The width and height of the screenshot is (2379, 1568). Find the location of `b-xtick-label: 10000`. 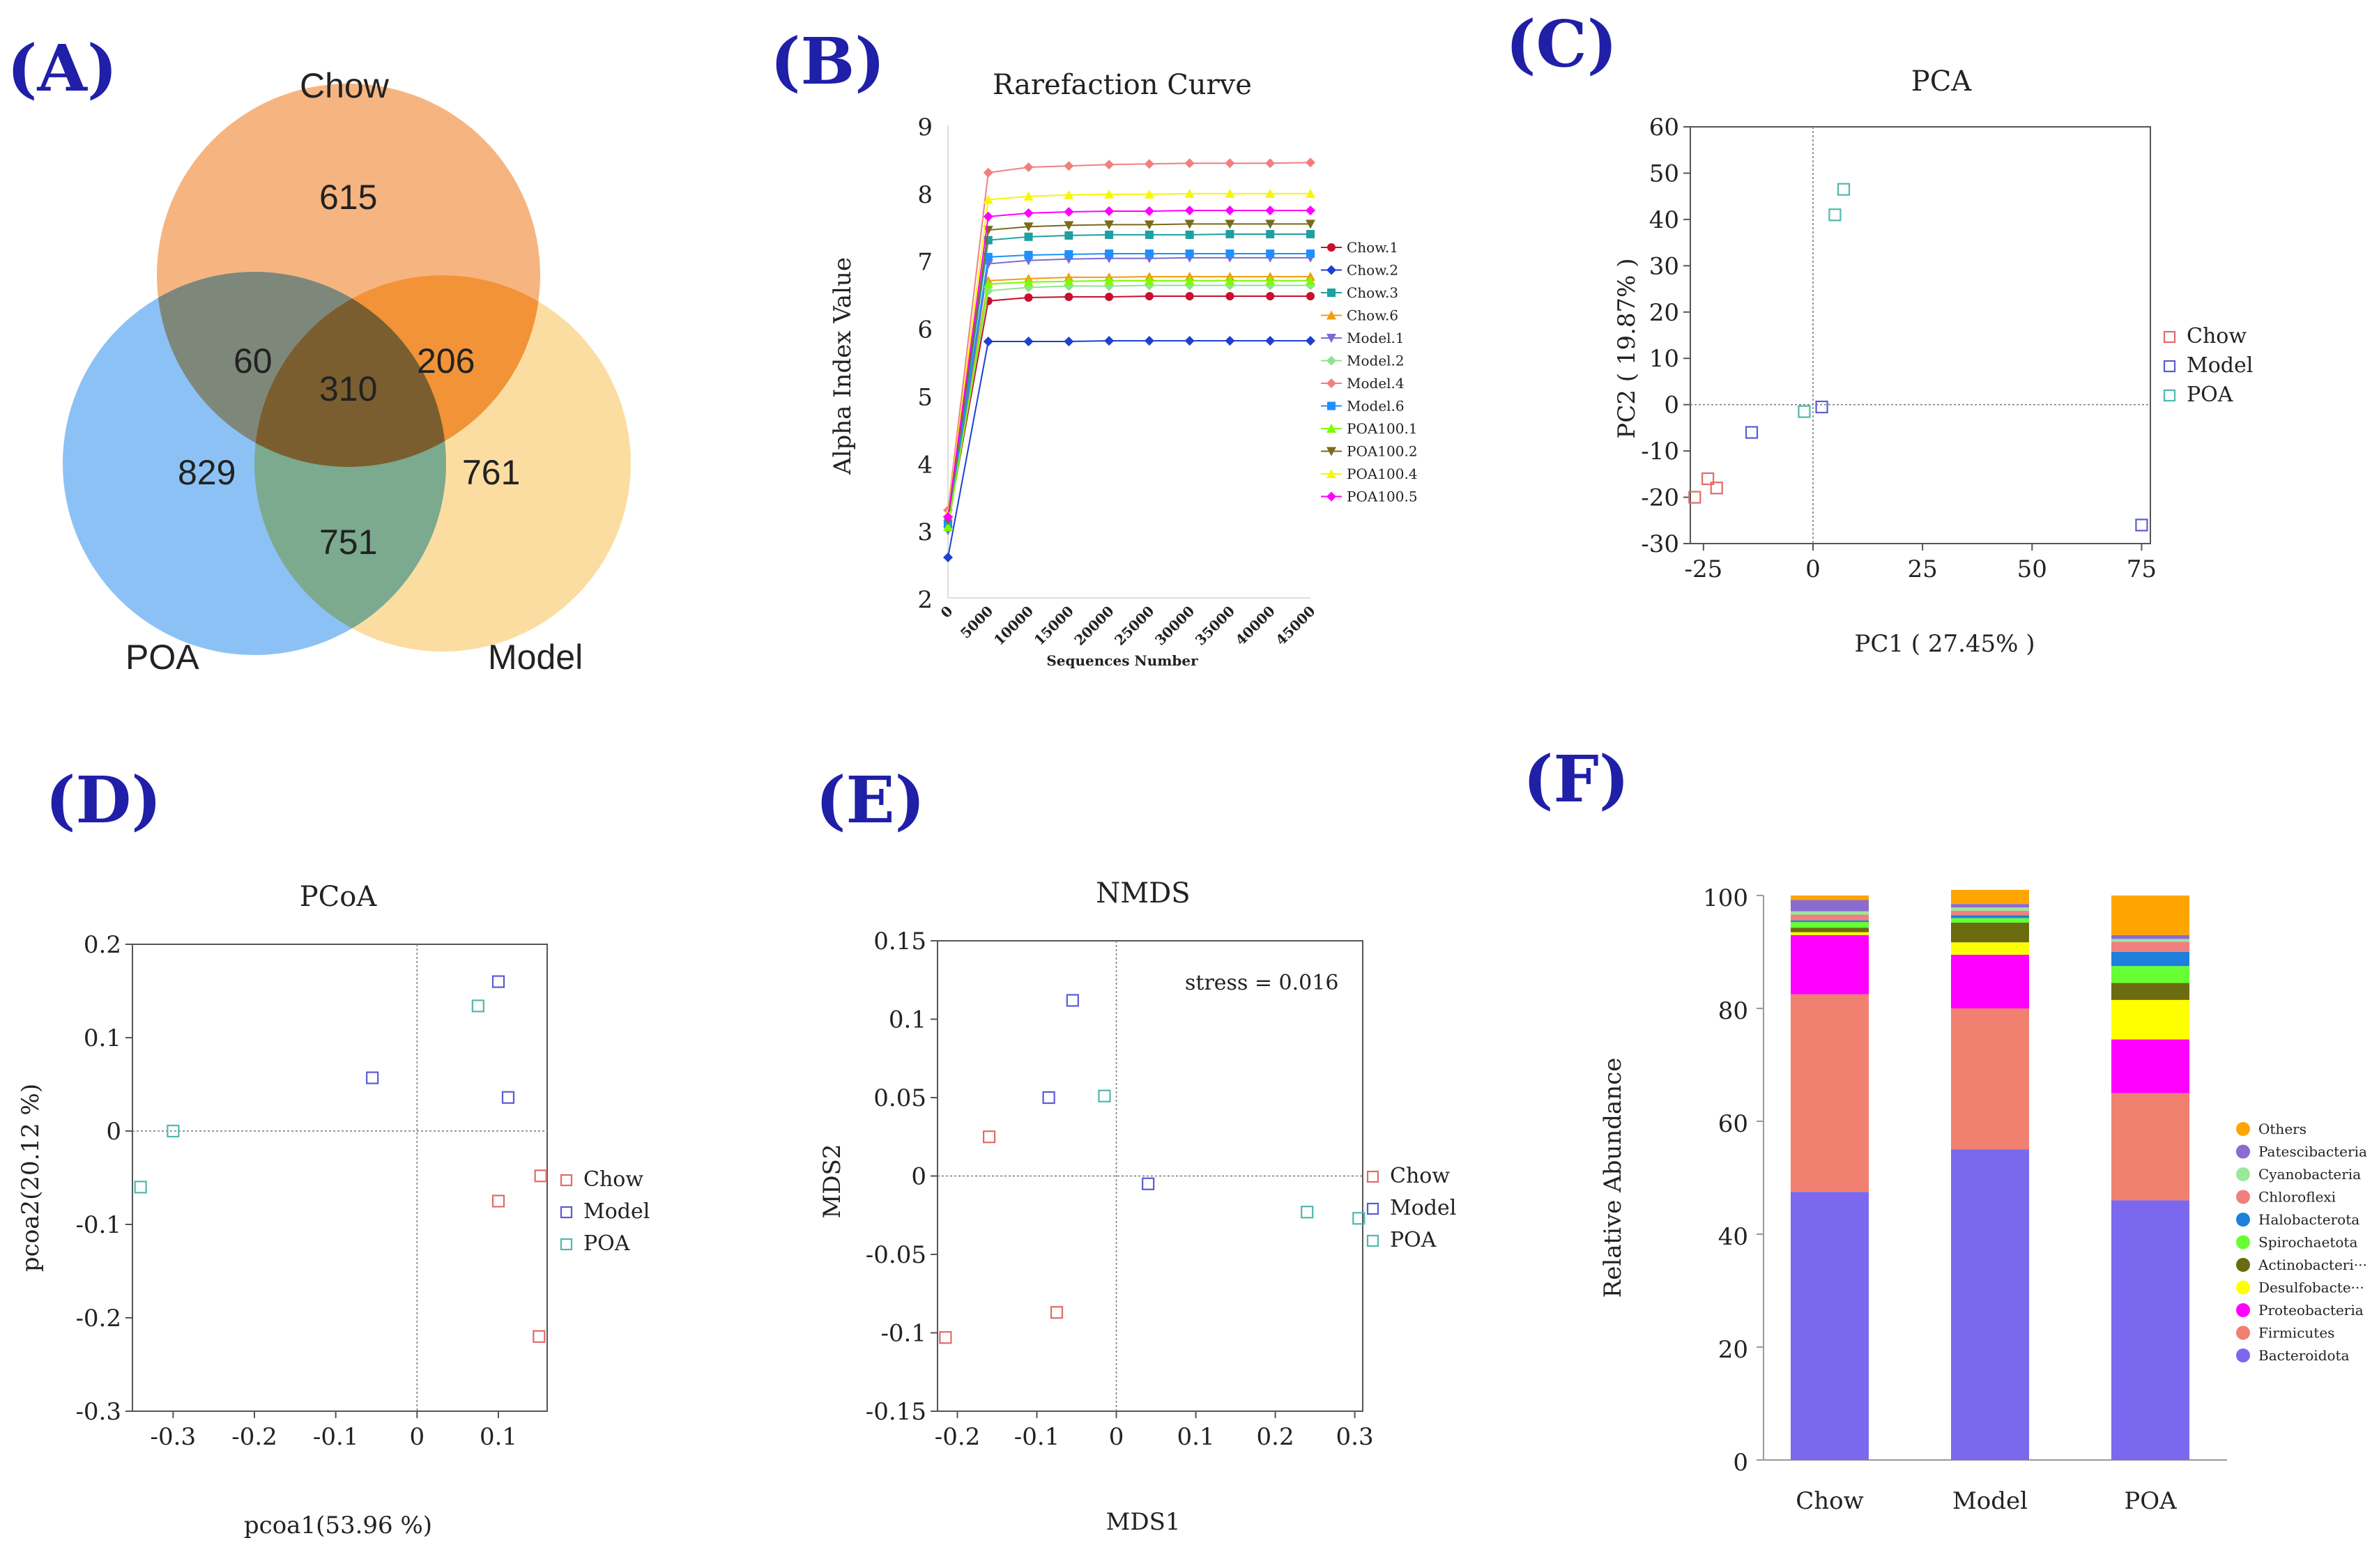

b-xtick-label: 10000 is located at coordinates (1013, 626).